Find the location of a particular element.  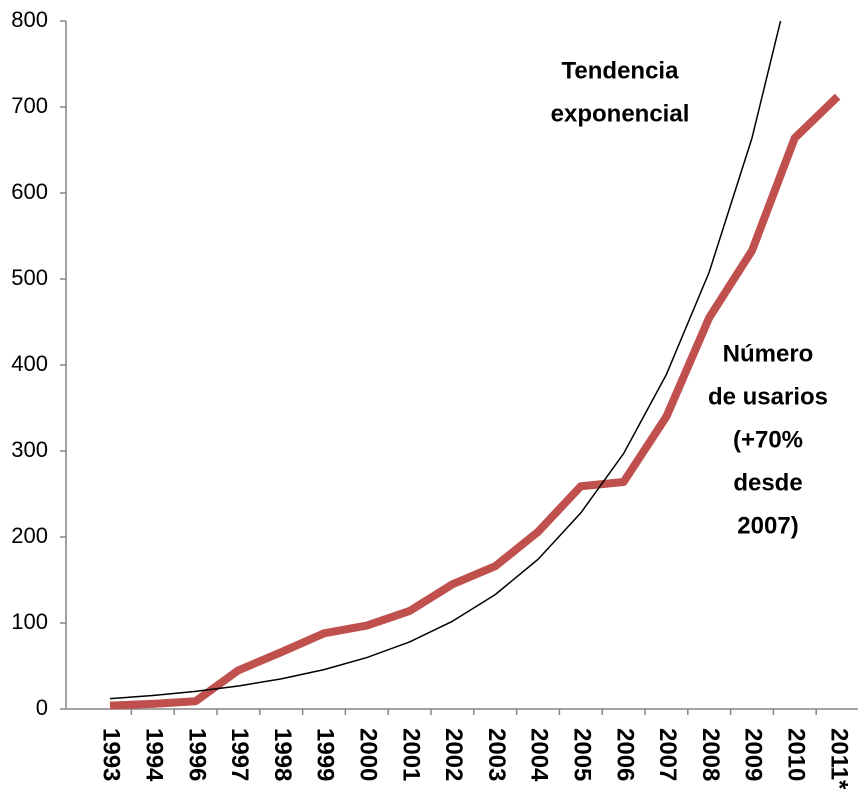

x-tick-label: 1997 is located at coordinates (239, 754).